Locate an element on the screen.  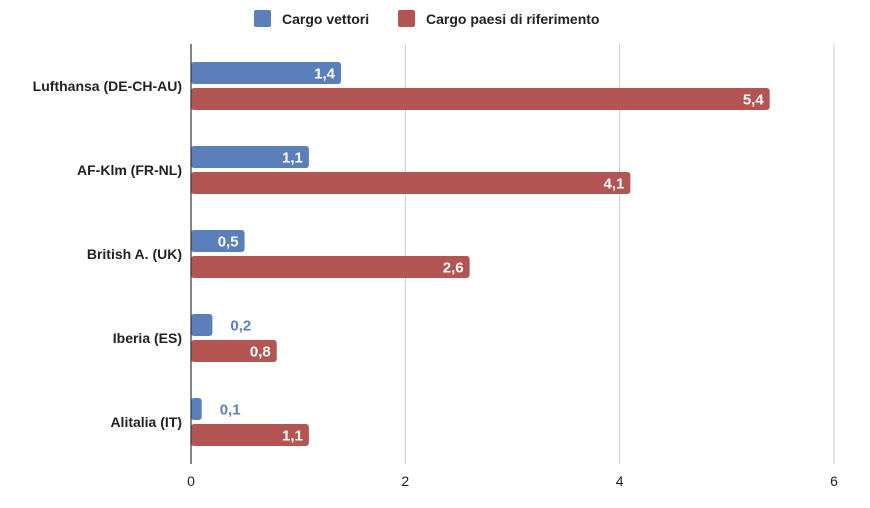
category-label: Alitalia (IT) is located at coordinates (146, 422).